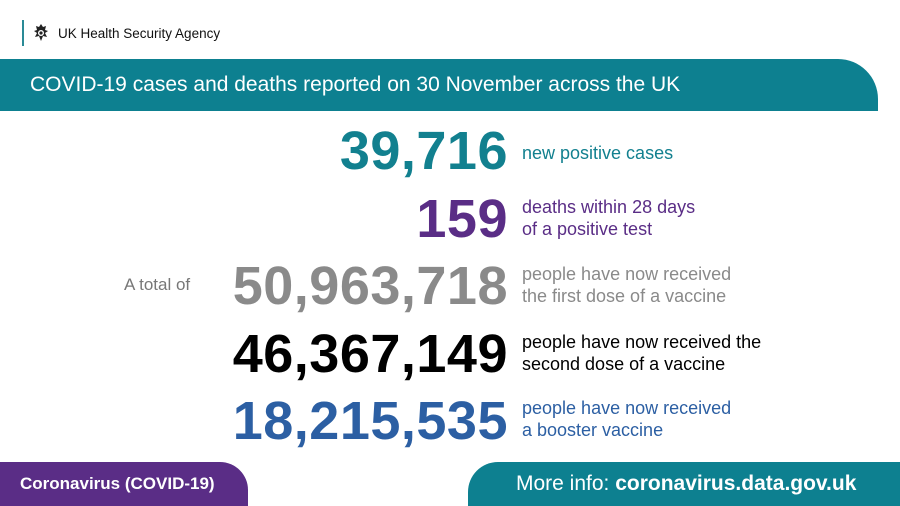  I want to click on first-dose-label-line1: people have now received, so click(627, 274).